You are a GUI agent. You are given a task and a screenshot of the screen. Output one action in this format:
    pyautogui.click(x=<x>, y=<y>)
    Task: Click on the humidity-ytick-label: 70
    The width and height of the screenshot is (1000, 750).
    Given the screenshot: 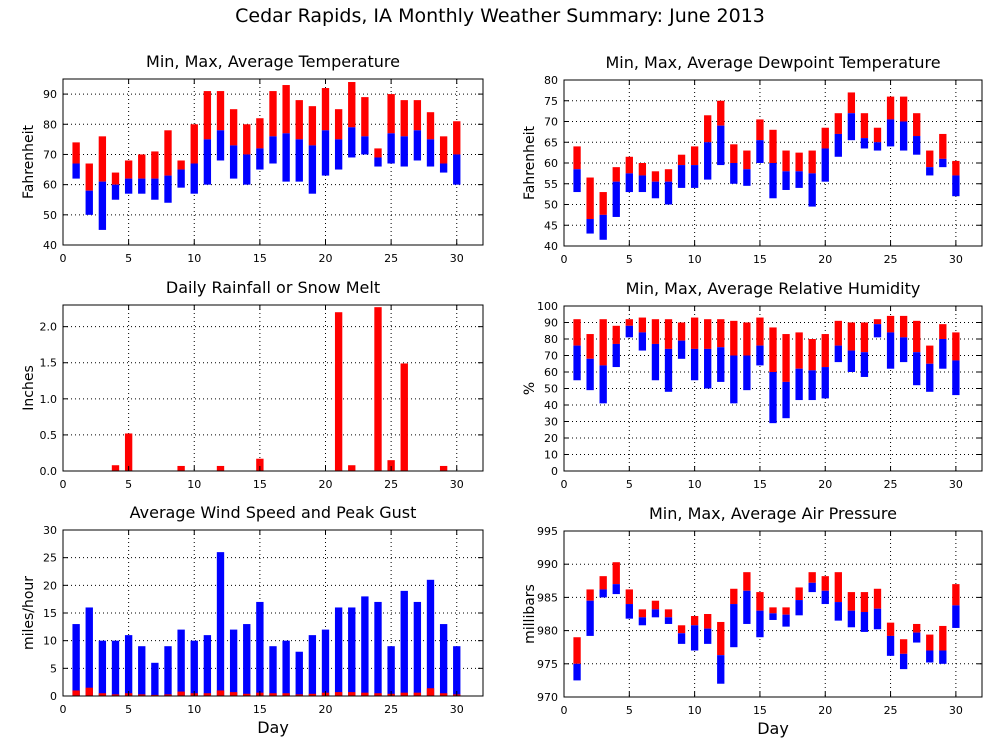 What is the action you would take?
    pyautogui.click(x=551, y=356)
    